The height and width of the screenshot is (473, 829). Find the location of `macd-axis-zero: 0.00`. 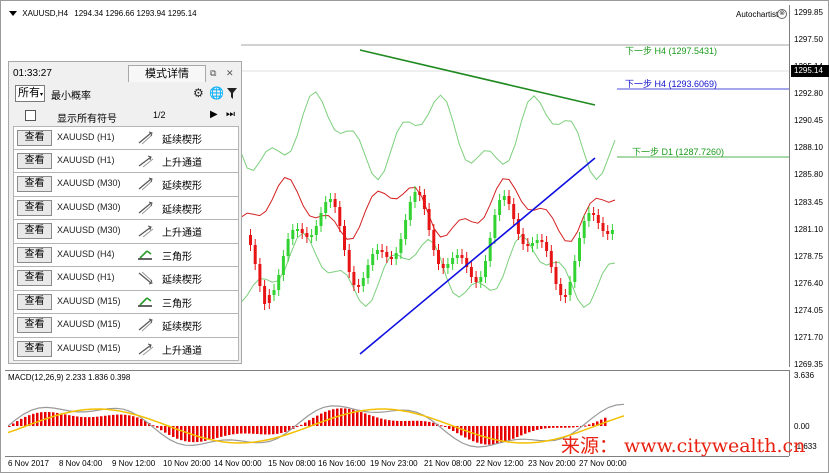

macd-axis-zero: 0.00 is located at coordinates (802, 426).